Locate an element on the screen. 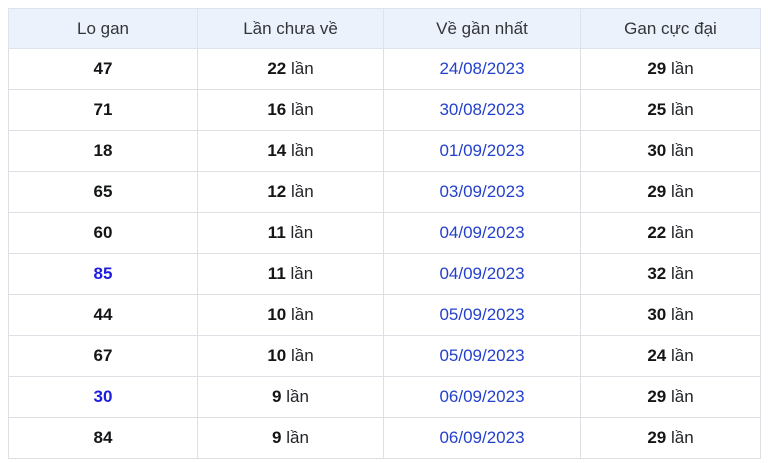 This screenshot has width=768, height=463. lo-gan-number: 71 is located at coordinates (103, 109).